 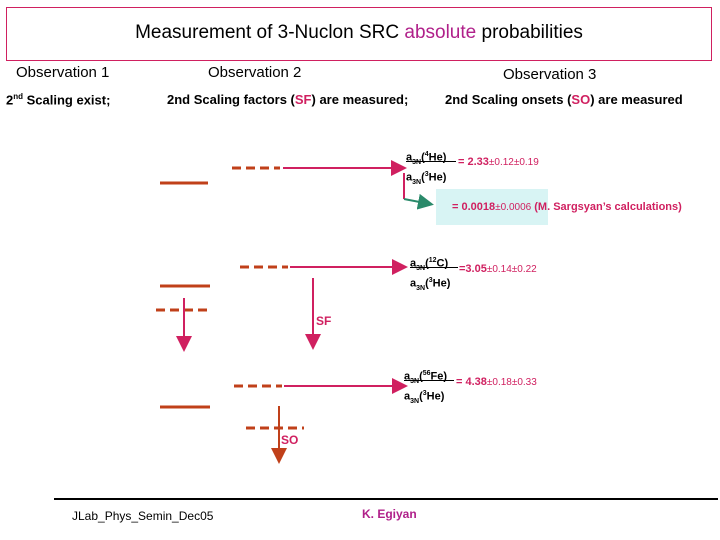 What do you see at coordinates (529, 32) in the screenshot?
I see `title-text-suffix: probabilities` at bounding box center [529, 32].